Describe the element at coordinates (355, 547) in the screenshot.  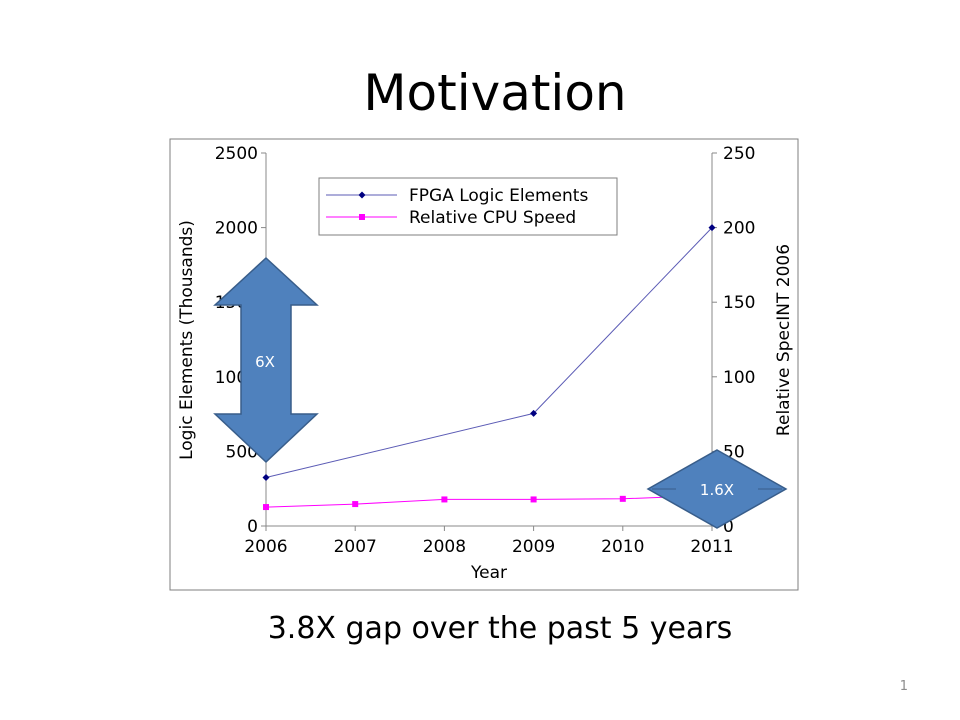
I see `x-tick-label: 2007` at that location.